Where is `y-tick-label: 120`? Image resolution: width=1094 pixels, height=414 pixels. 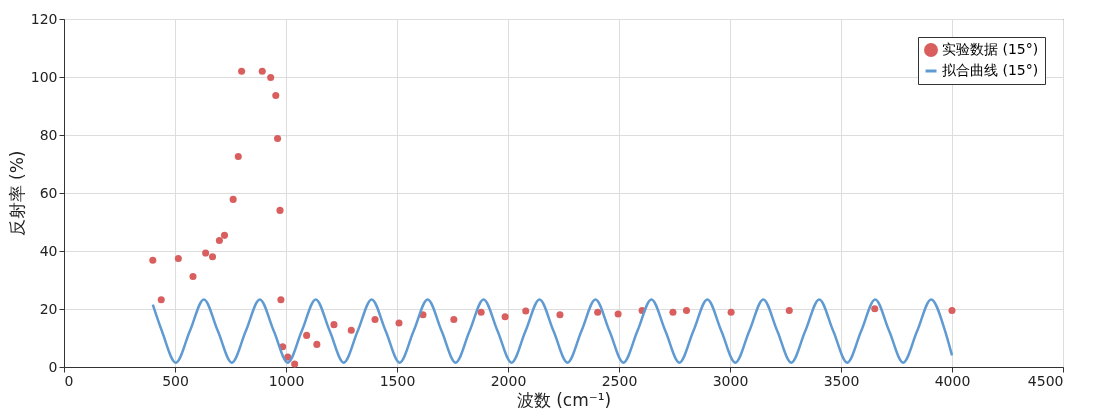
y-tick-label: 120 is located at coordinates (44, 18).